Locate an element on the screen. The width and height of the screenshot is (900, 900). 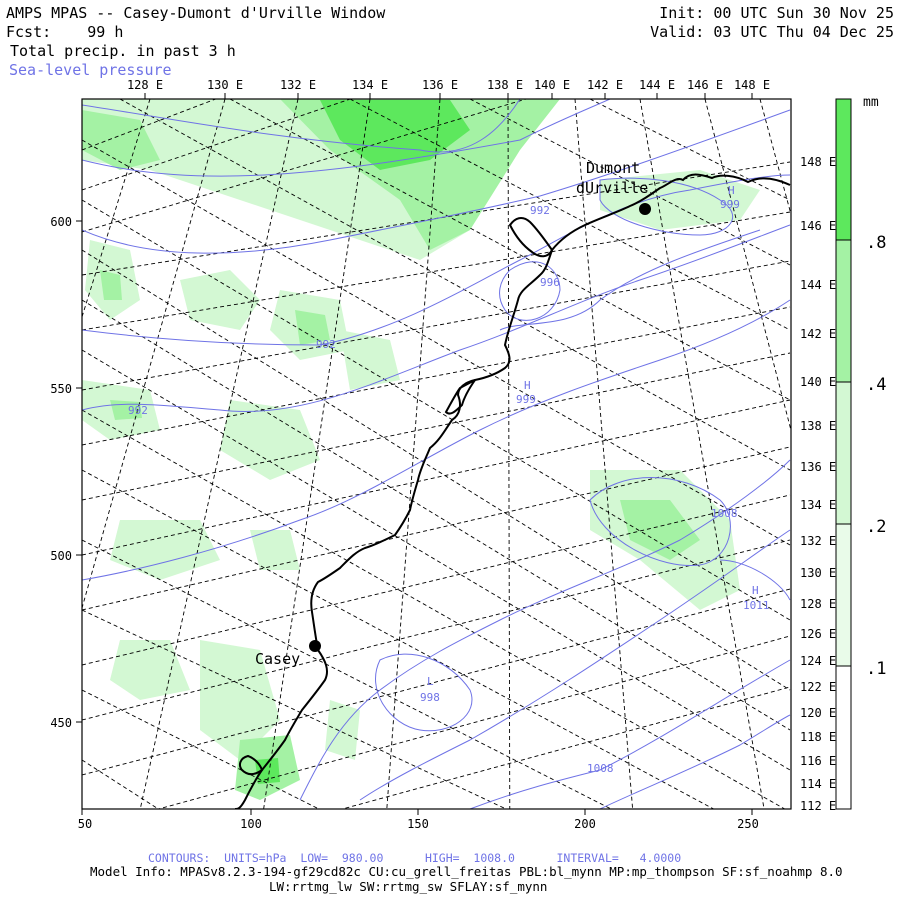
lon-label: 120 E is located at coordinates (818, 713).